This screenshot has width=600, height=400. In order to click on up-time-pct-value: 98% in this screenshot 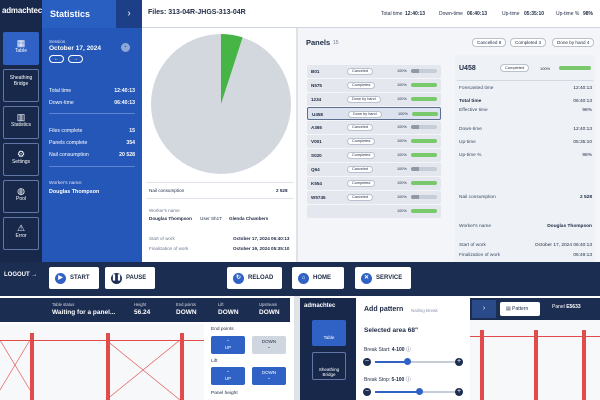, I will do `click(588, 14)`.